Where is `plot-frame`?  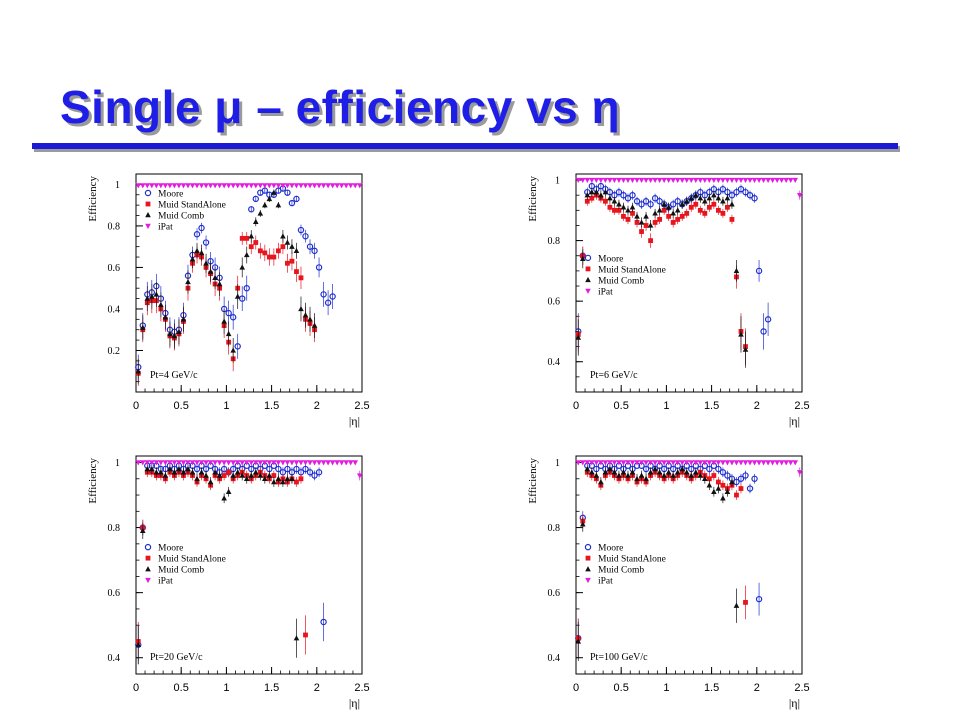 plot-frame is located at coordinates (689, 565).